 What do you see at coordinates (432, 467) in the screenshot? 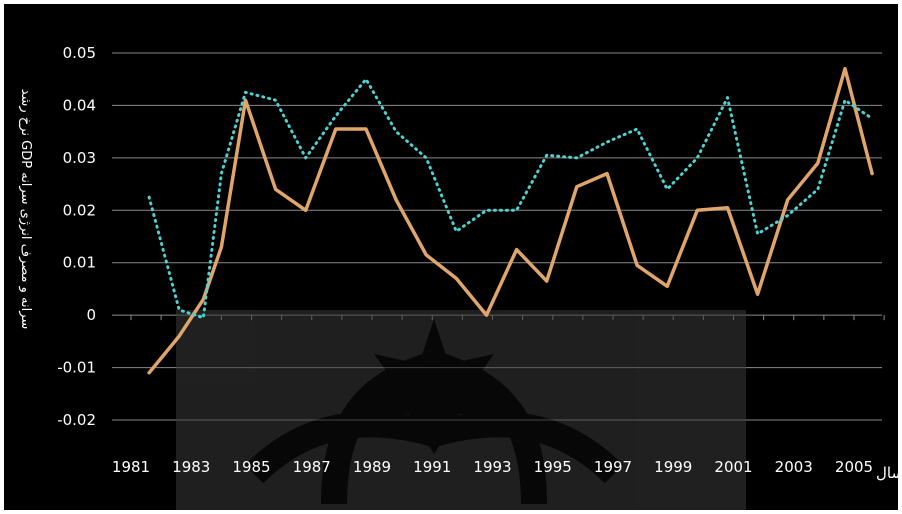
I see `x-tick-label: 1991` at bounding box center [432, 467].